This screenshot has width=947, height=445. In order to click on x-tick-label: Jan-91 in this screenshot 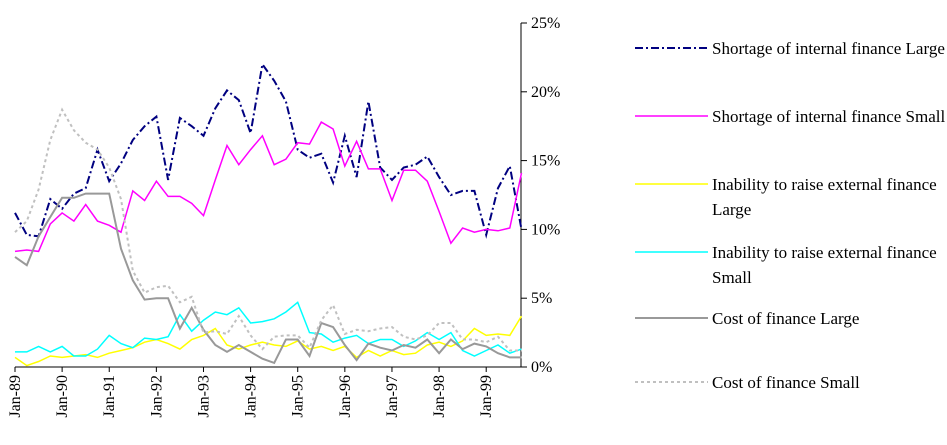, I will do `click(109, 396)`.